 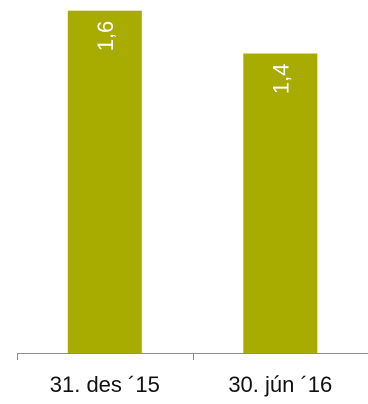 I want to click on x-axis-tick-labels: 31. des ´15 30. jún ´16, so click(x=191, y=384).